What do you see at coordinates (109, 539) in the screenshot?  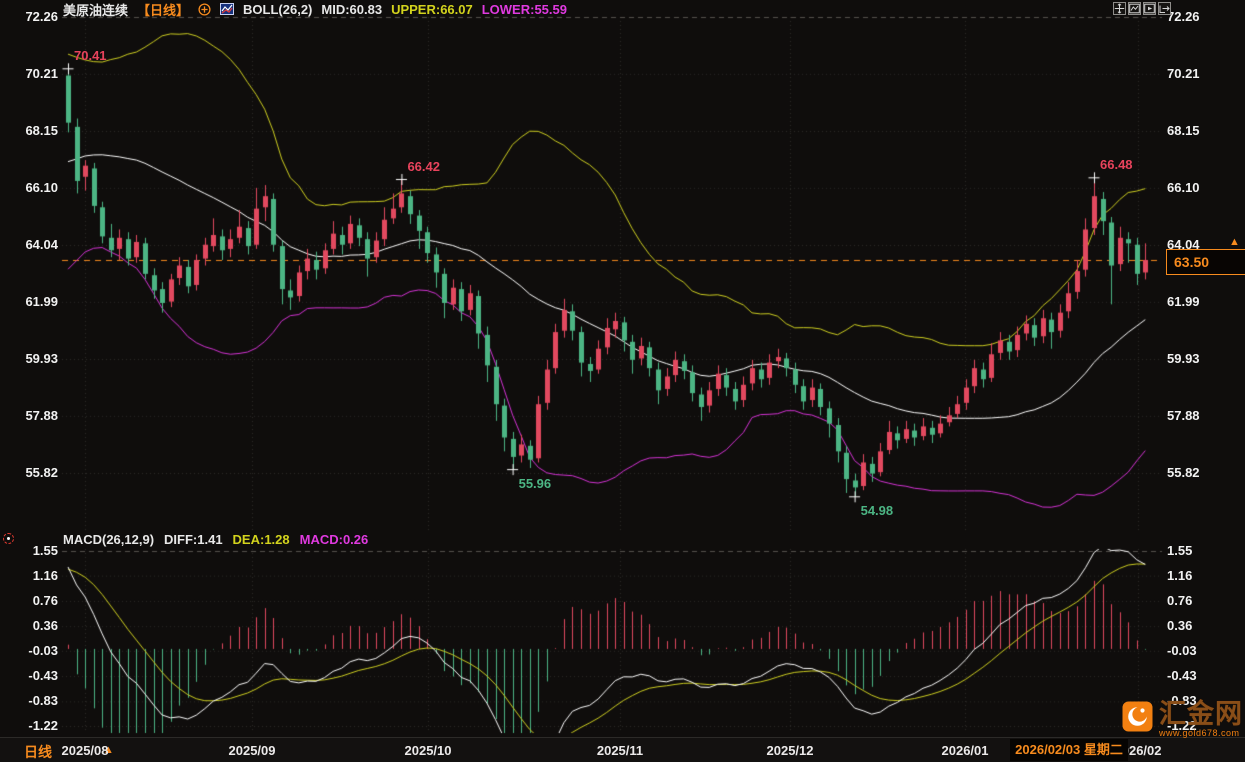 I see `macd-indicator-label: MACD(26,12,9)` at bounding box center [109, 539].